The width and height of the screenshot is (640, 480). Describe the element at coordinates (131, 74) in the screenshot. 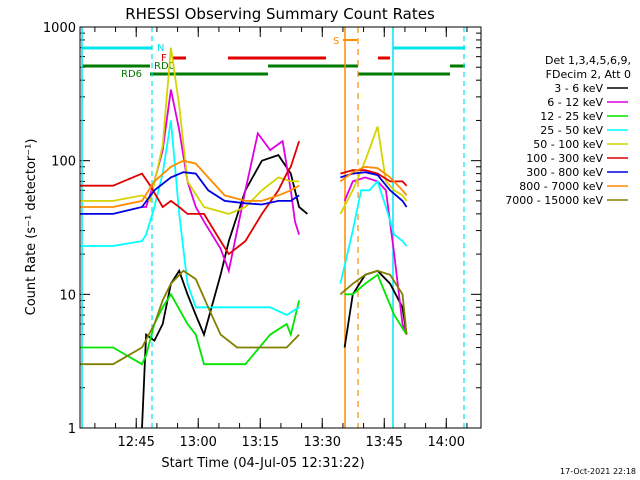

I see `flag-label: RD6` at that location.